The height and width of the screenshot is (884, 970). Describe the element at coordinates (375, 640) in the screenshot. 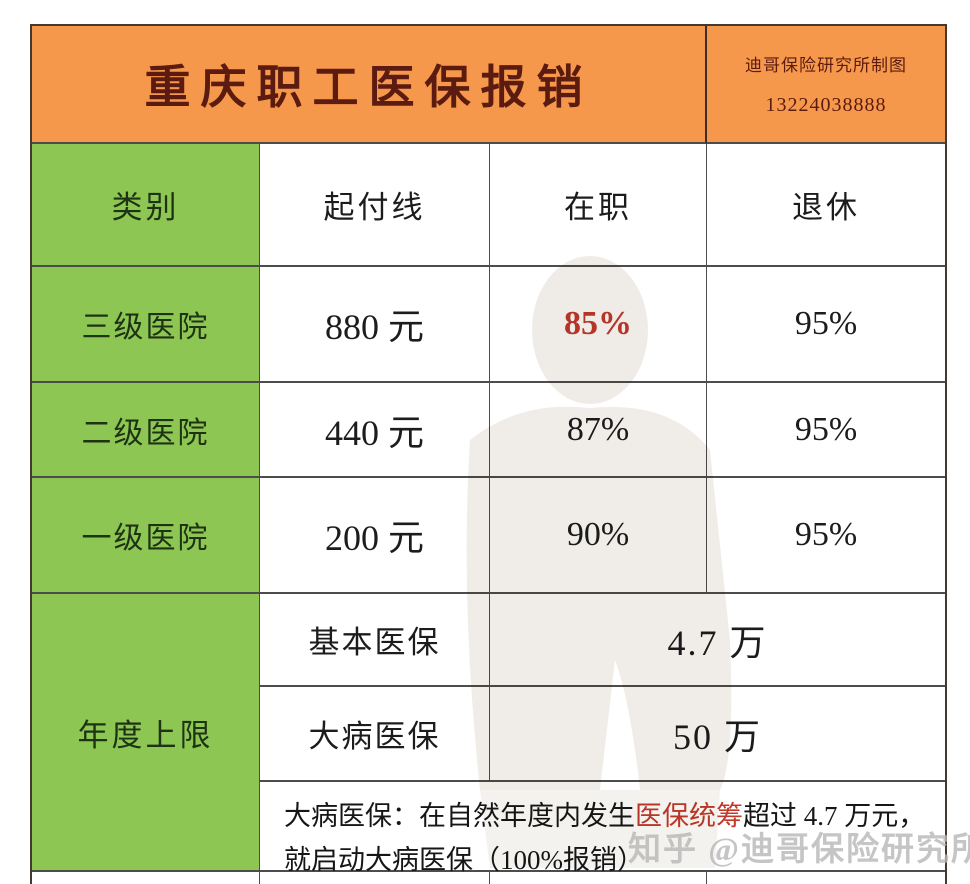

I see `annual-basic-name: 基本医保` at that location.